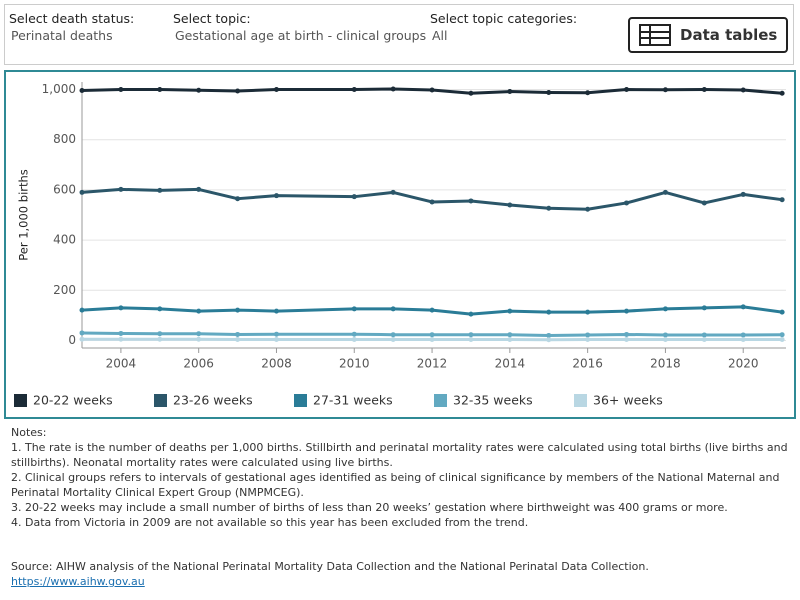  Describe the element at coordinates (72, 340) in the screenshot. I see `y-tick-label: 0` at that location.